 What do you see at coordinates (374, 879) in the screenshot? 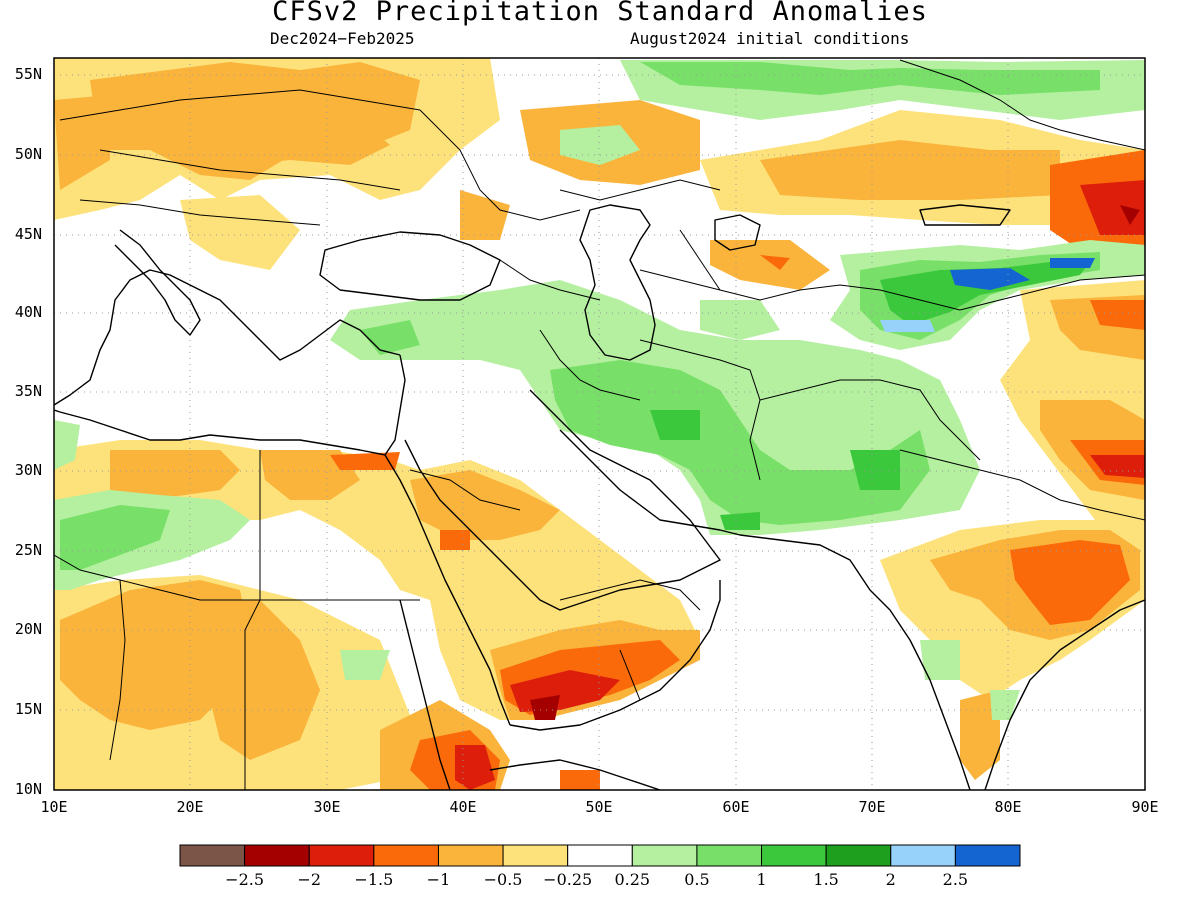
I see `colorbar-tick-label: −1.5` at bounding box center [374, 879].